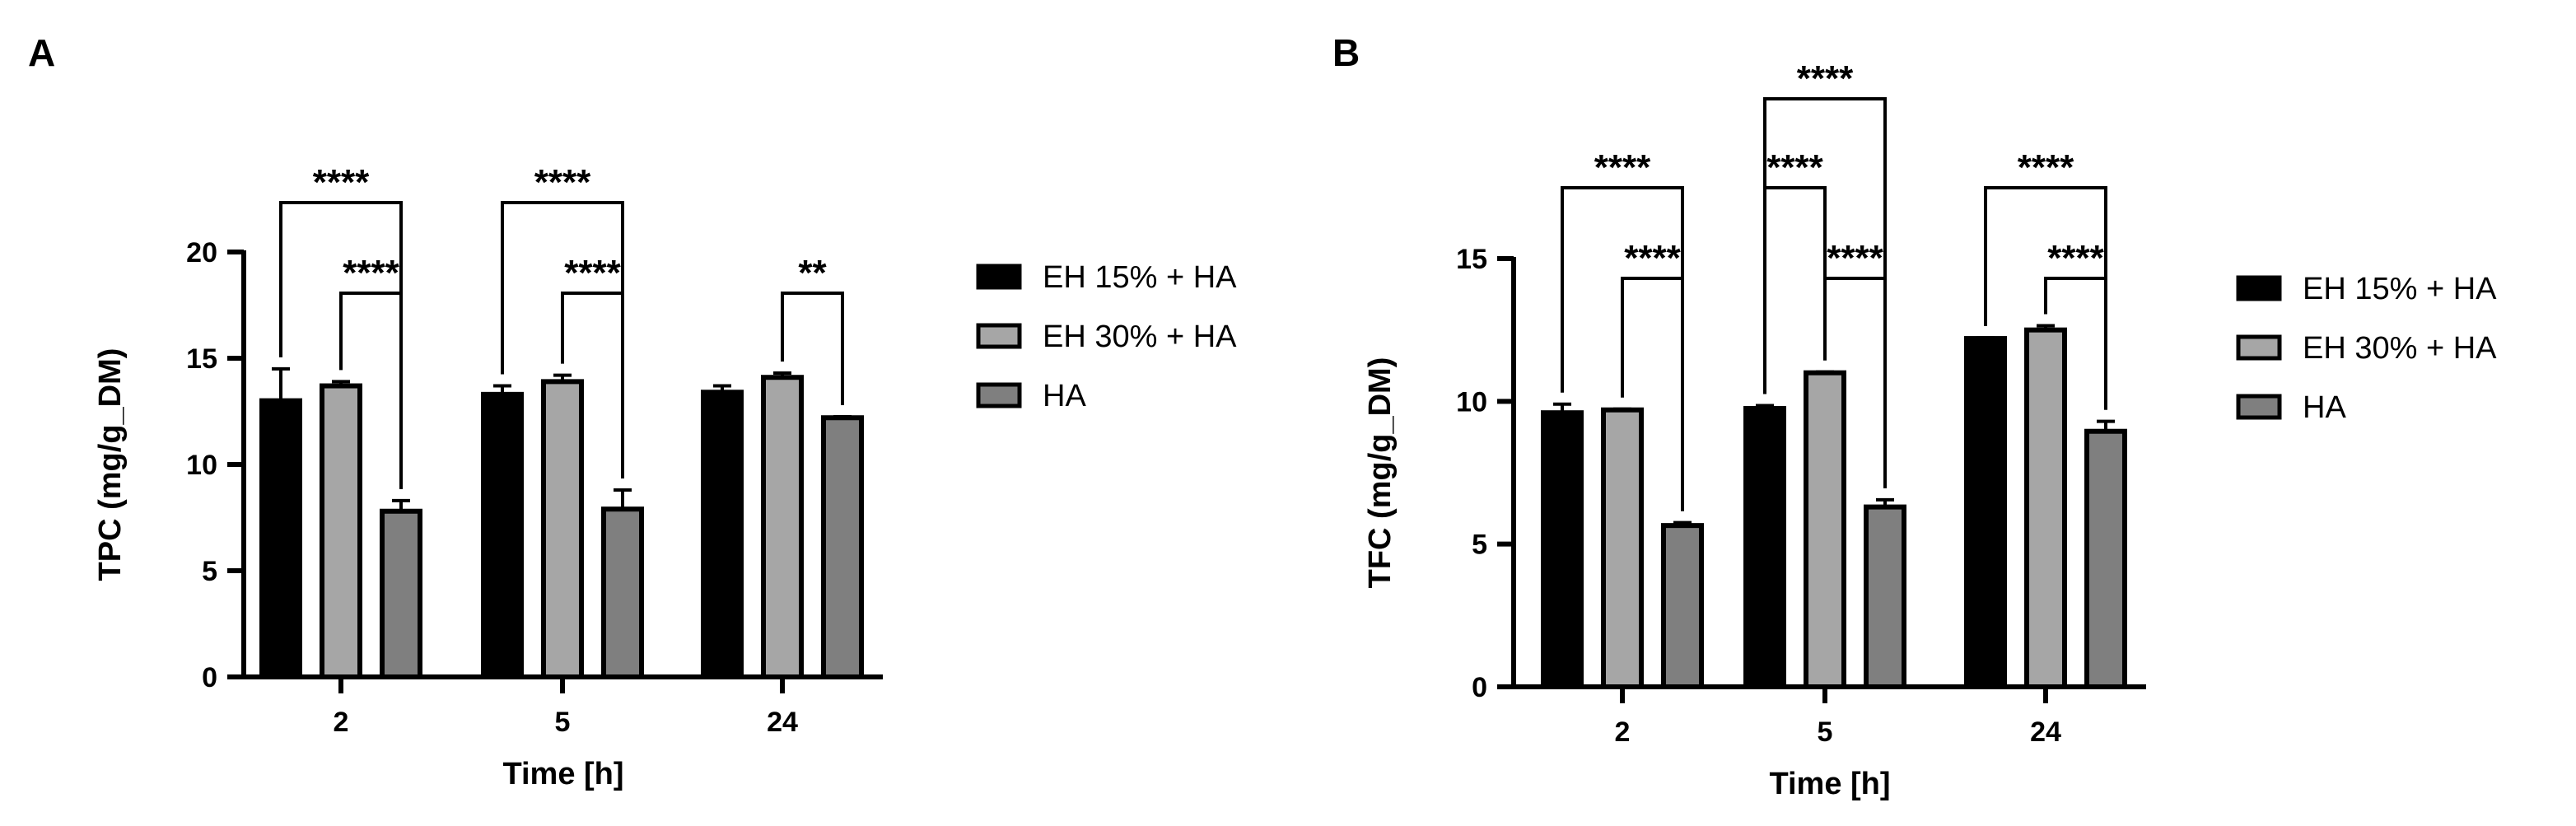  Describe the element at coordinates (812, 273) in the screenshot. I see `panel-0-sig-label-4: **` at that location.